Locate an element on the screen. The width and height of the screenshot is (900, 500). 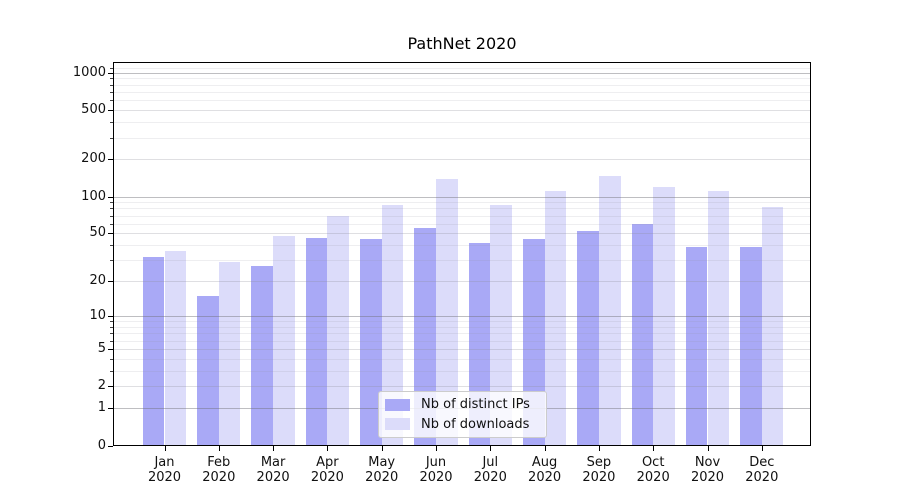
y-tick-label-100: 100 is located at coordinates (93, 196).